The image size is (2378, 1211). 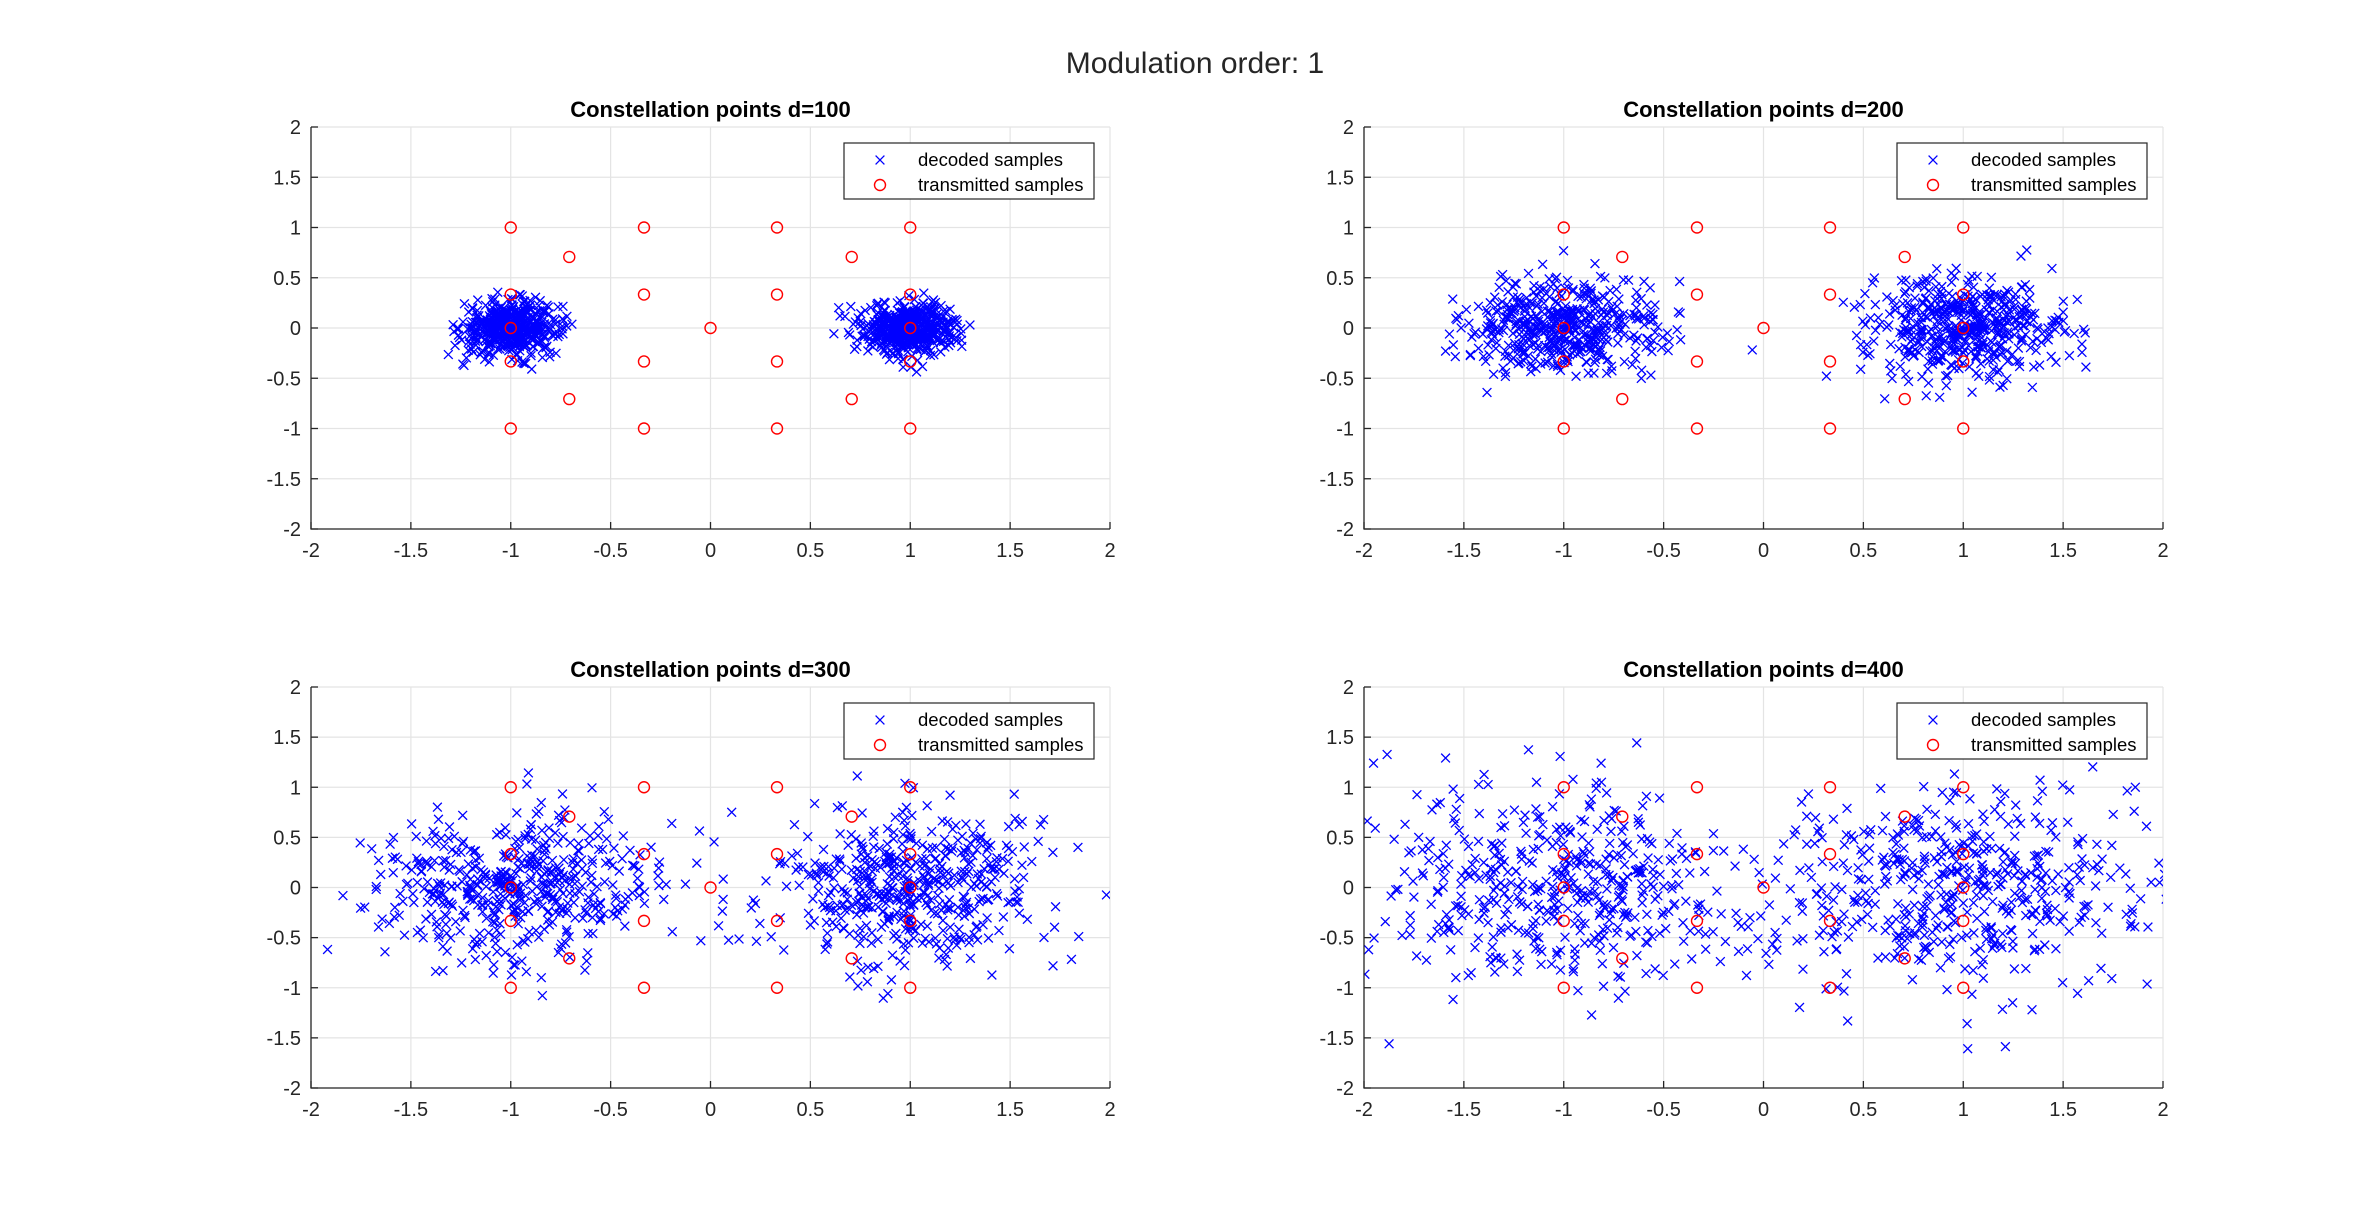 I want to click on legend-decoded-marker, so click(x=880, y=160).